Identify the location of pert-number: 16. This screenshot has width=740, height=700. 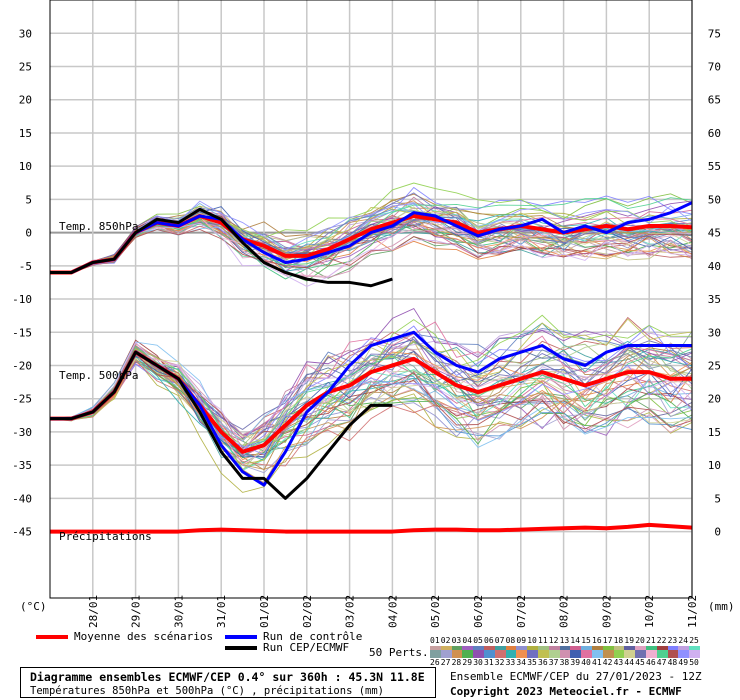
(597, 640).